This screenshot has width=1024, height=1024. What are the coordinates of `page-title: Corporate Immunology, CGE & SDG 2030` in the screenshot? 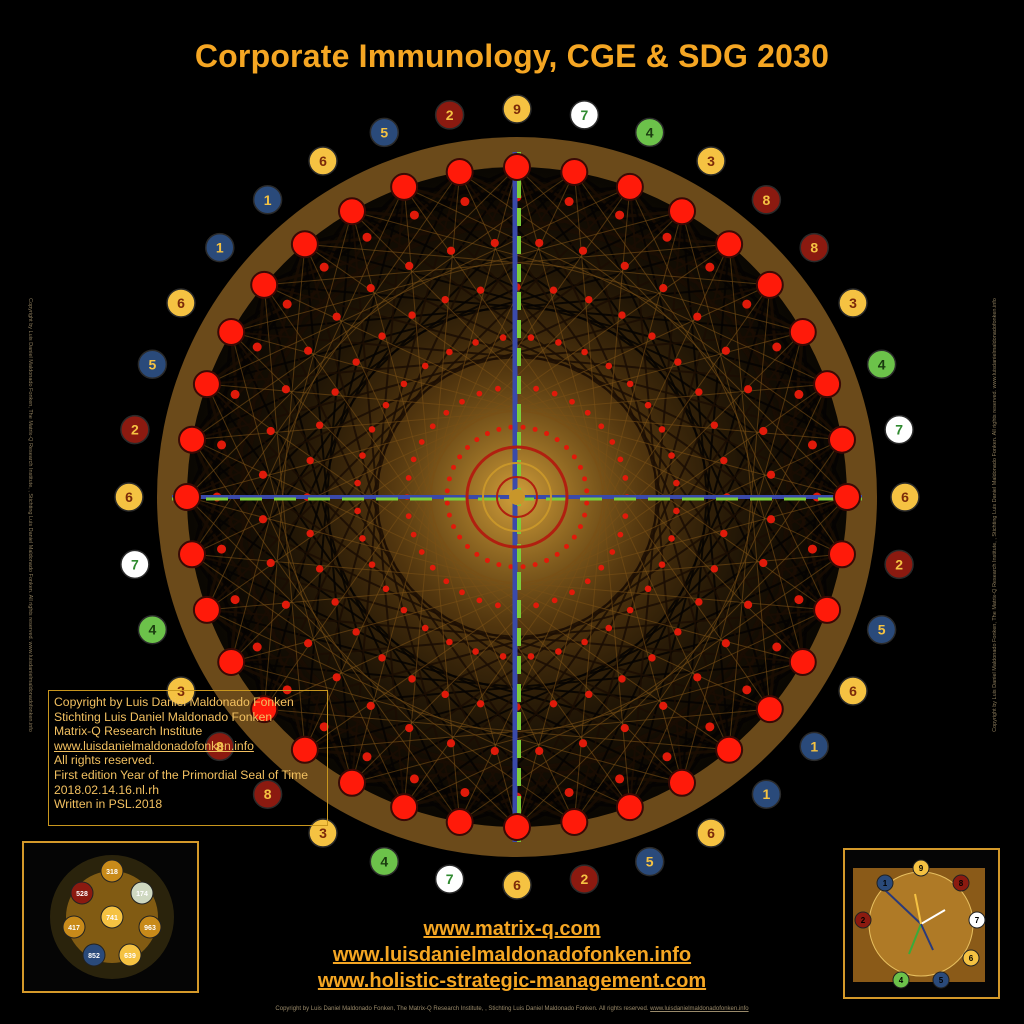 It's located at (512, 56).